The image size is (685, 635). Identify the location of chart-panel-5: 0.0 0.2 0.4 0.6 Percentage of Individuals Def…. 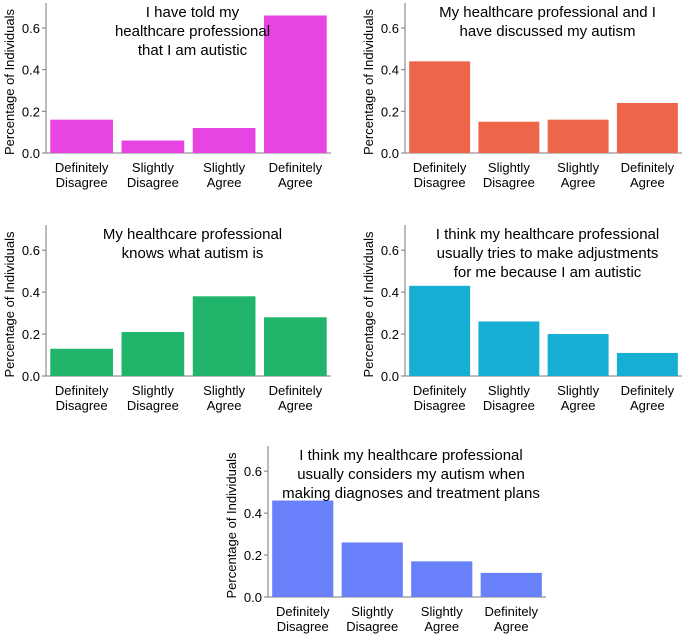
(385, 540).